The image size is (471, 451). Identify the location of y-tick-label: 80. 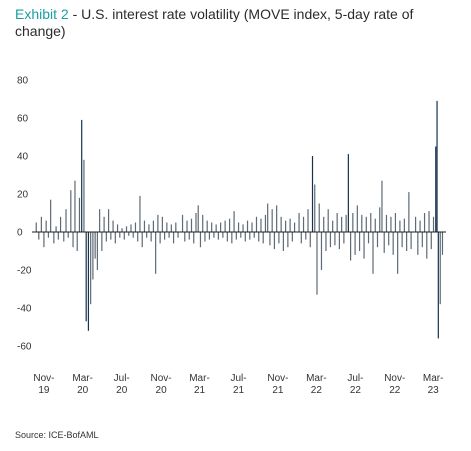
(23, 81).